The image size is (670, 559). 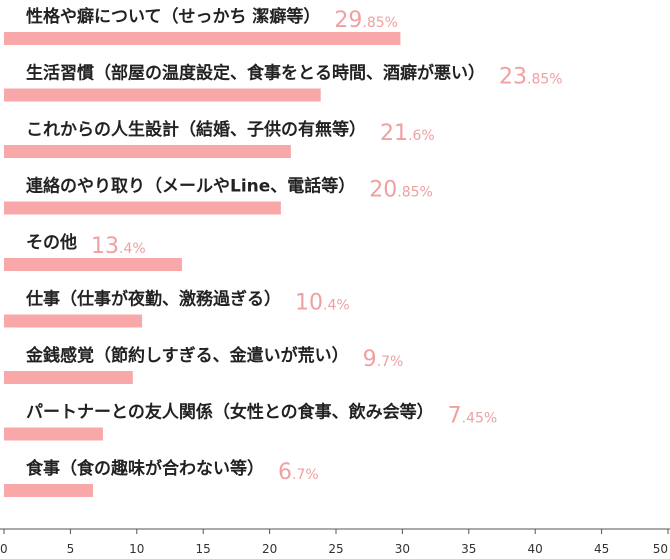 What do you see at coordinates (298, 472) in the screenshot?
I see `value-label: 6.7%` at bounding box center [298, 472].